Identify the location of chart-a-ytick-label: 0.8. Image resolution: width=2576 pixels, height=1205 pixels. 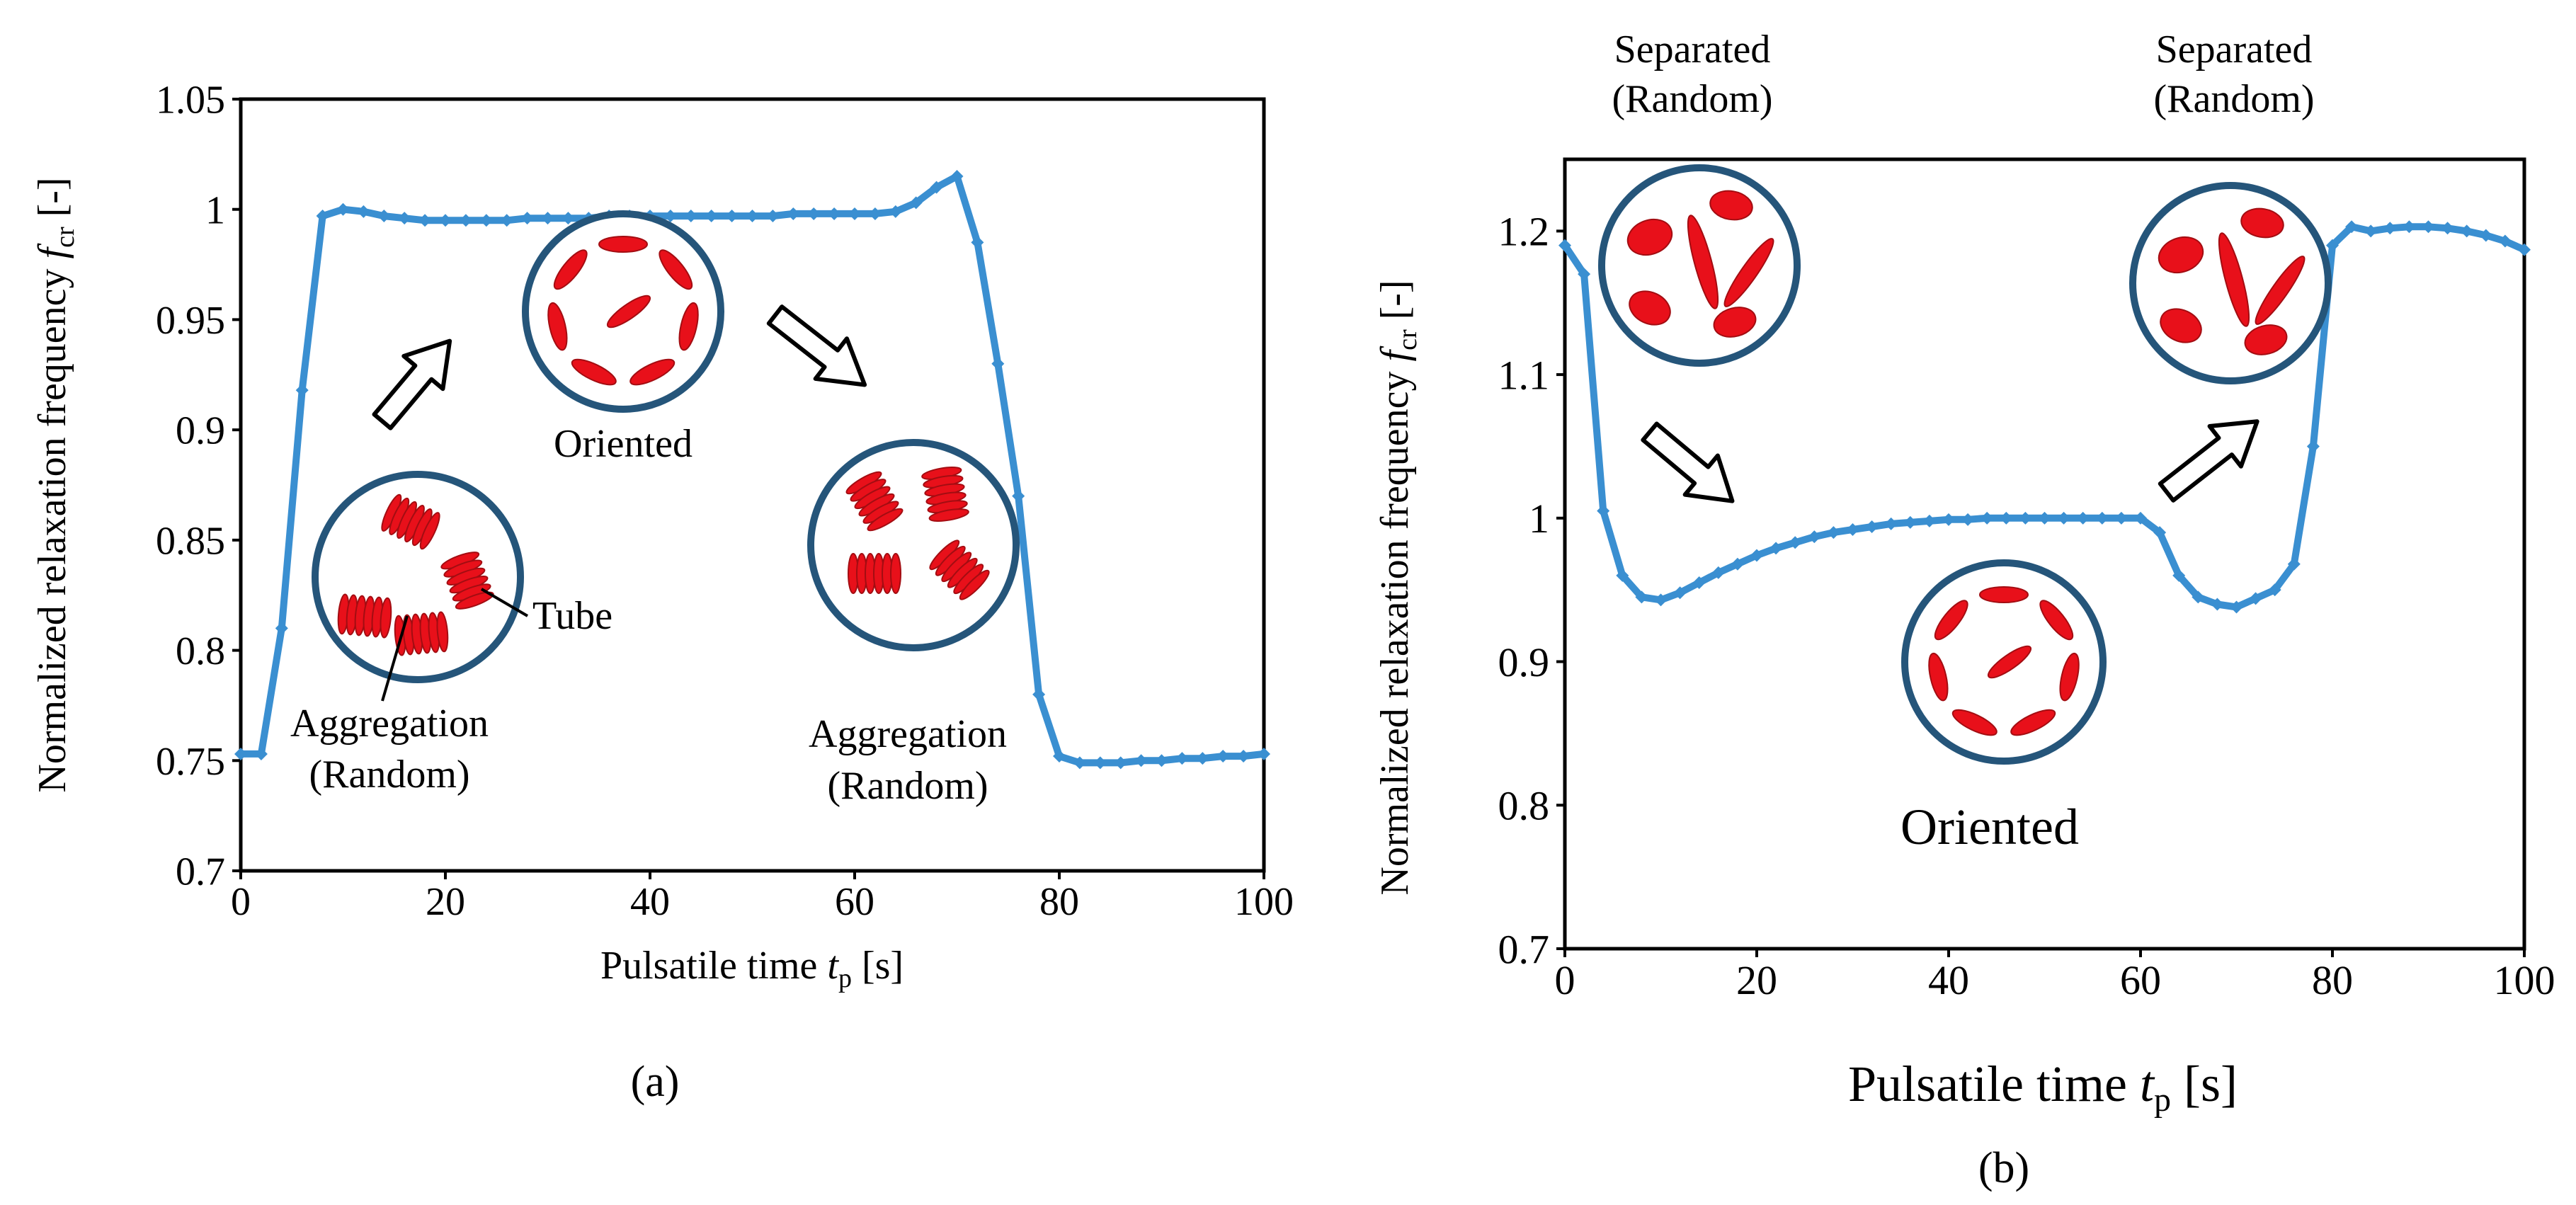
(200, 651).